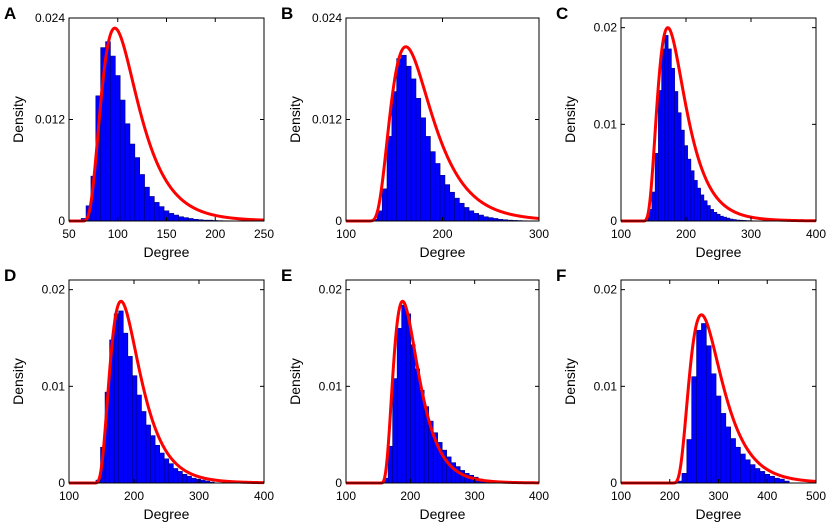 The image size is (830, 527). I want to click on panel-letter: C, so click(562, 13).